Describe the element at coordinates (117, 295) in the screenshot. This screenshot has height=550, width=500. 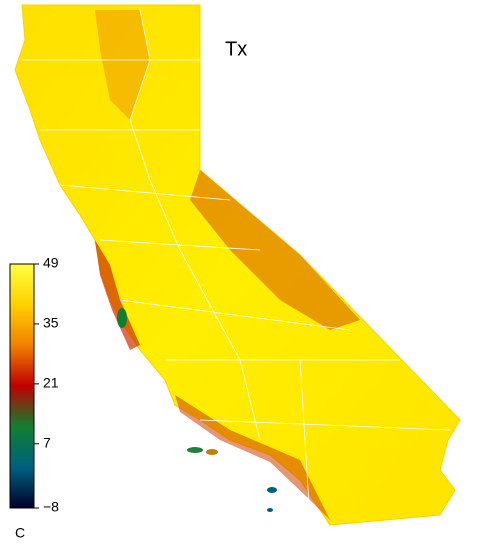
I see `coast-range` at that location.